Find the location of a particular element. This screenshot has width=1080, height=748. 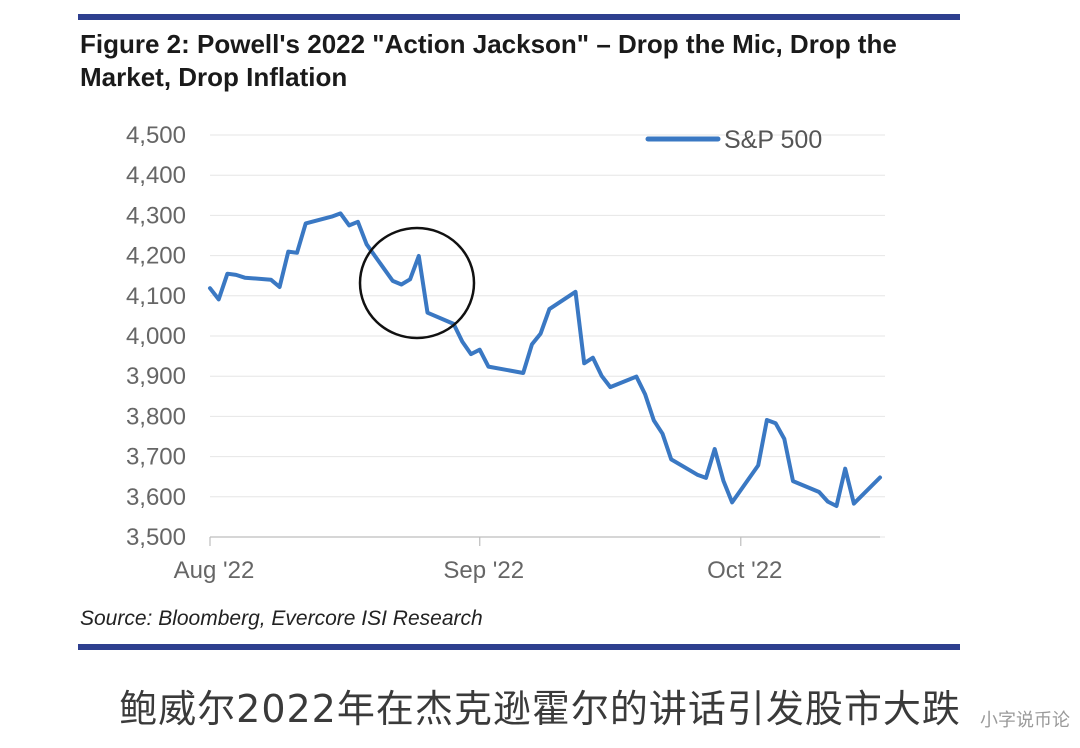

y-tick-label: 3,900 is located at coordinates (156, 376).